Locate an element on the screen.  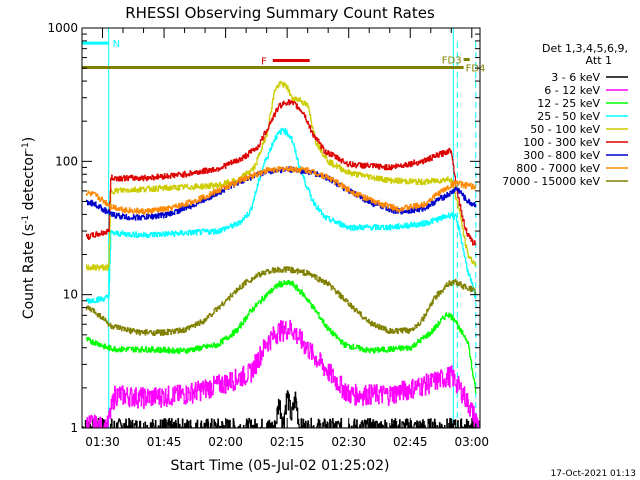
y-tick-label: 1000 is located at coordinates (62, 28).